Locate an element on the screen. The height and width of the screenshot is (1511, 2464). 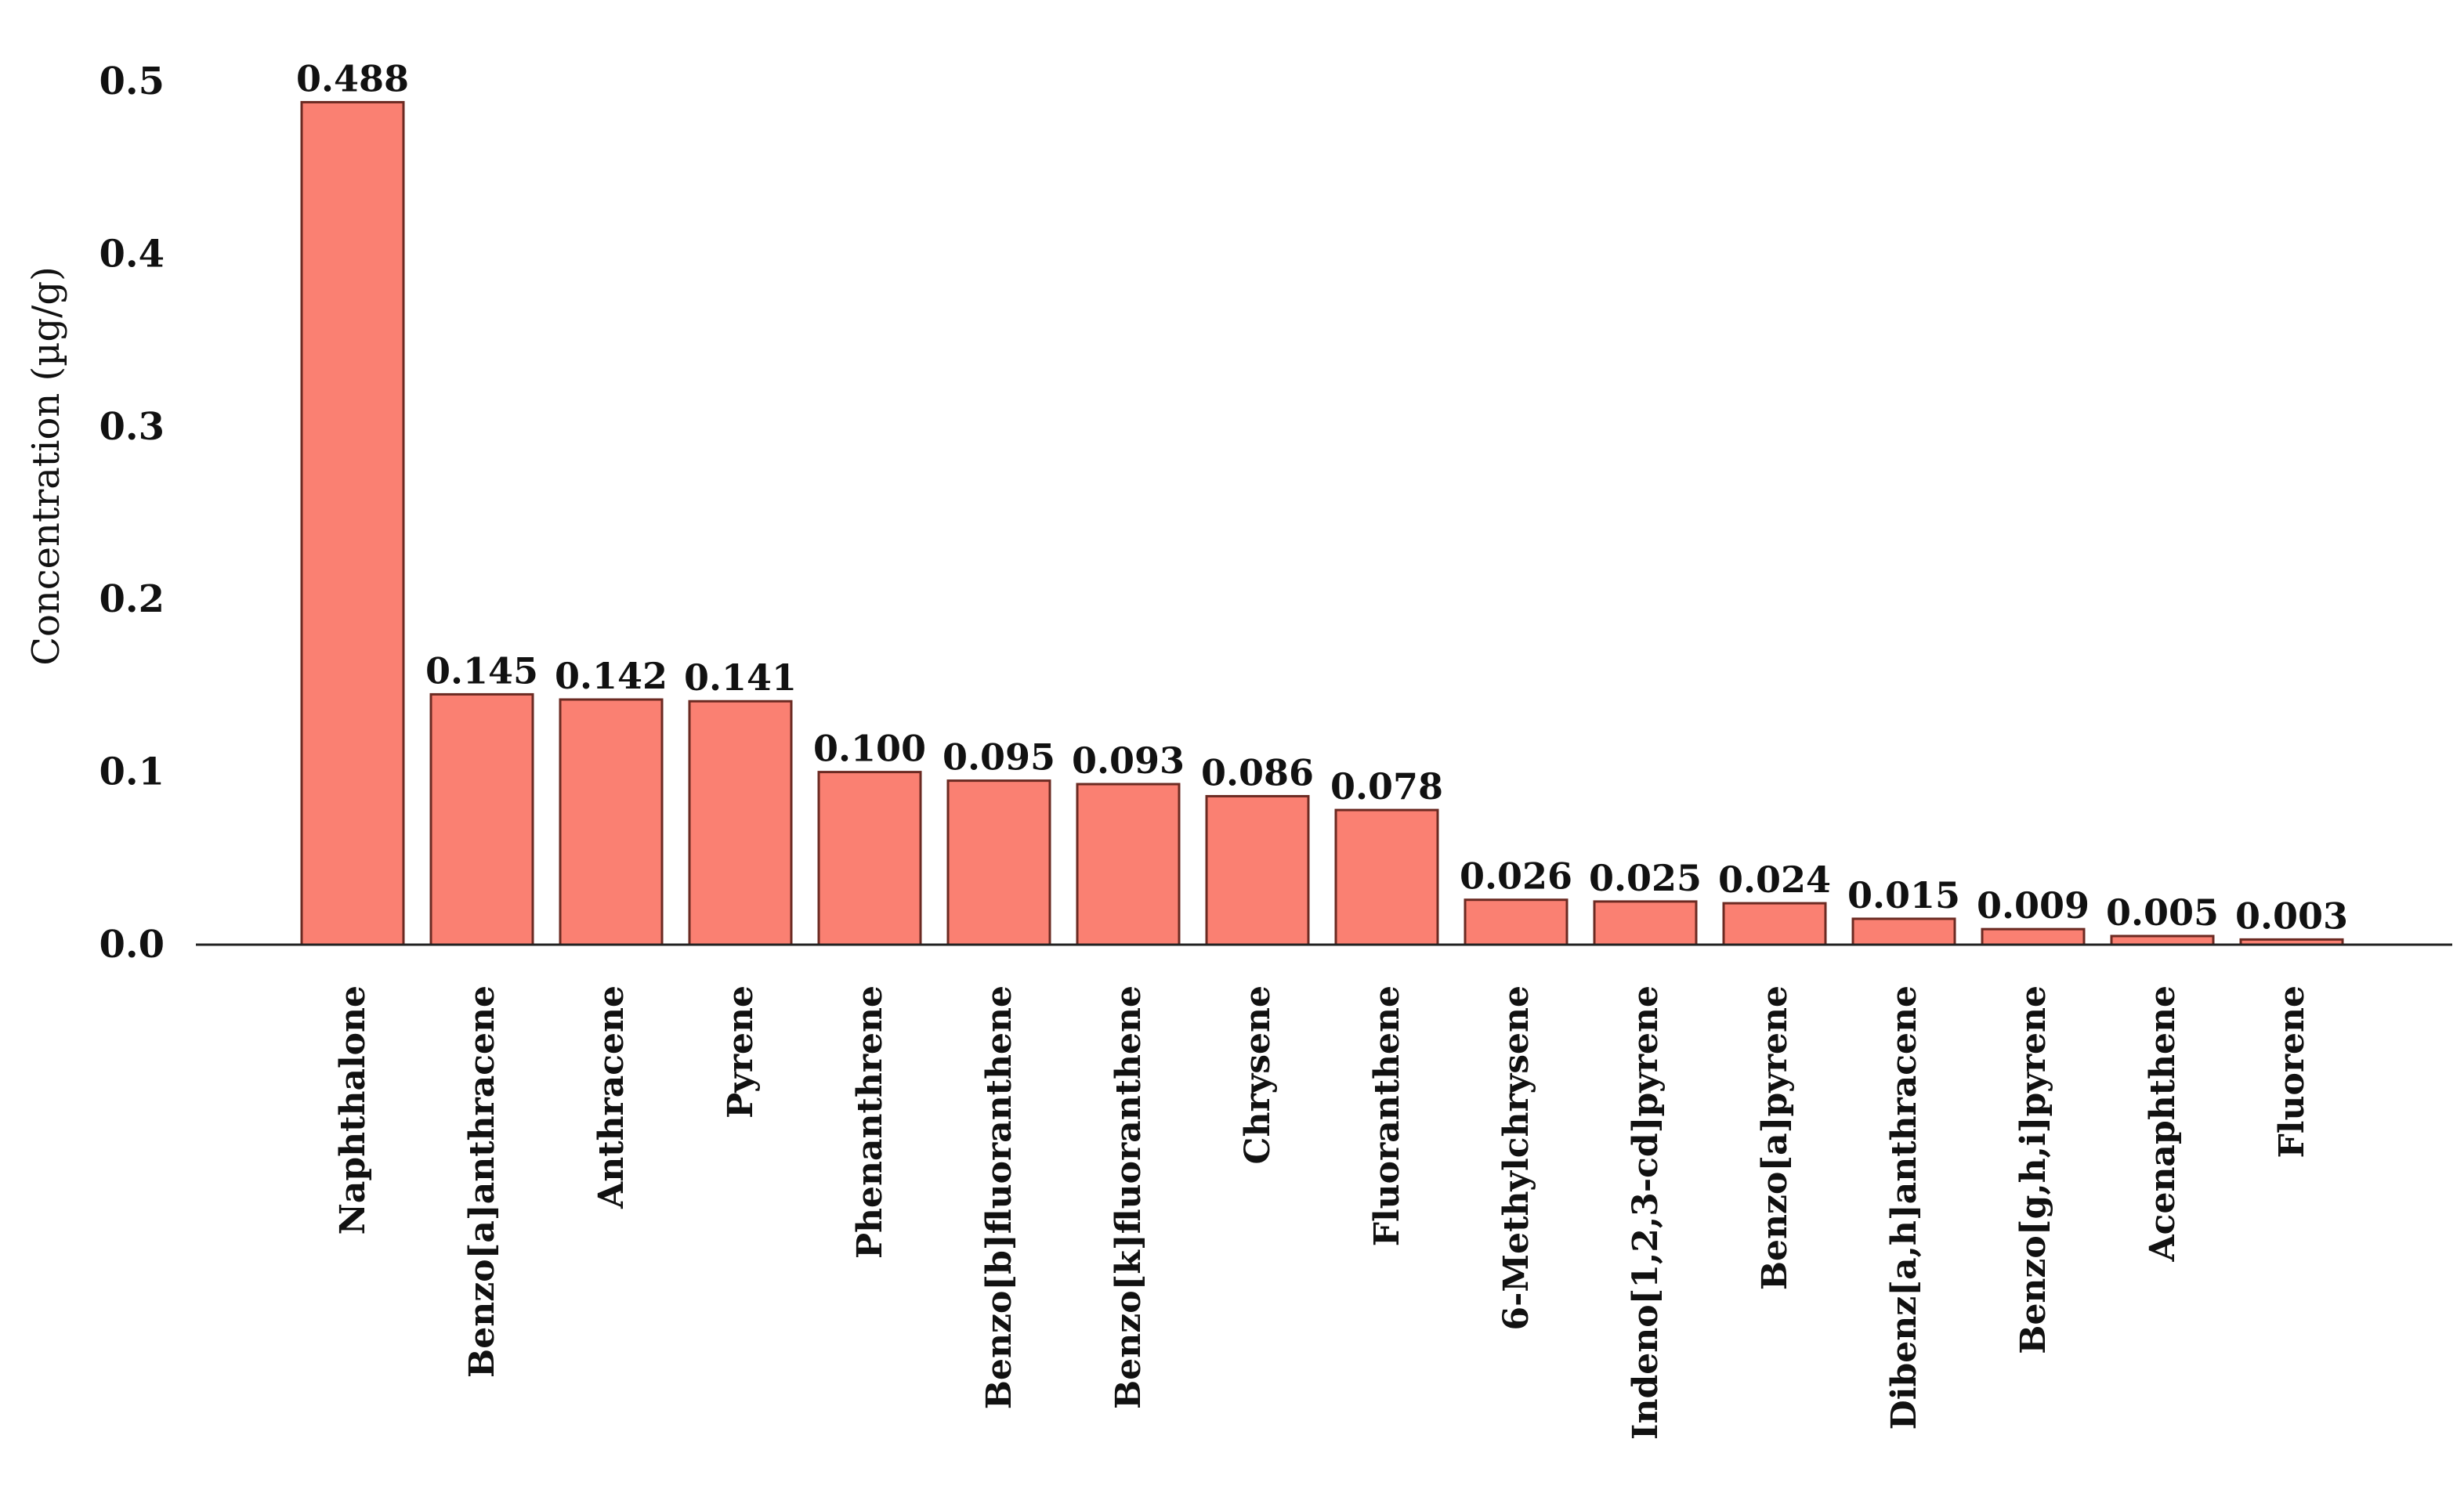
bar-value-label: 0.142 is located at coordinates (611, 676).